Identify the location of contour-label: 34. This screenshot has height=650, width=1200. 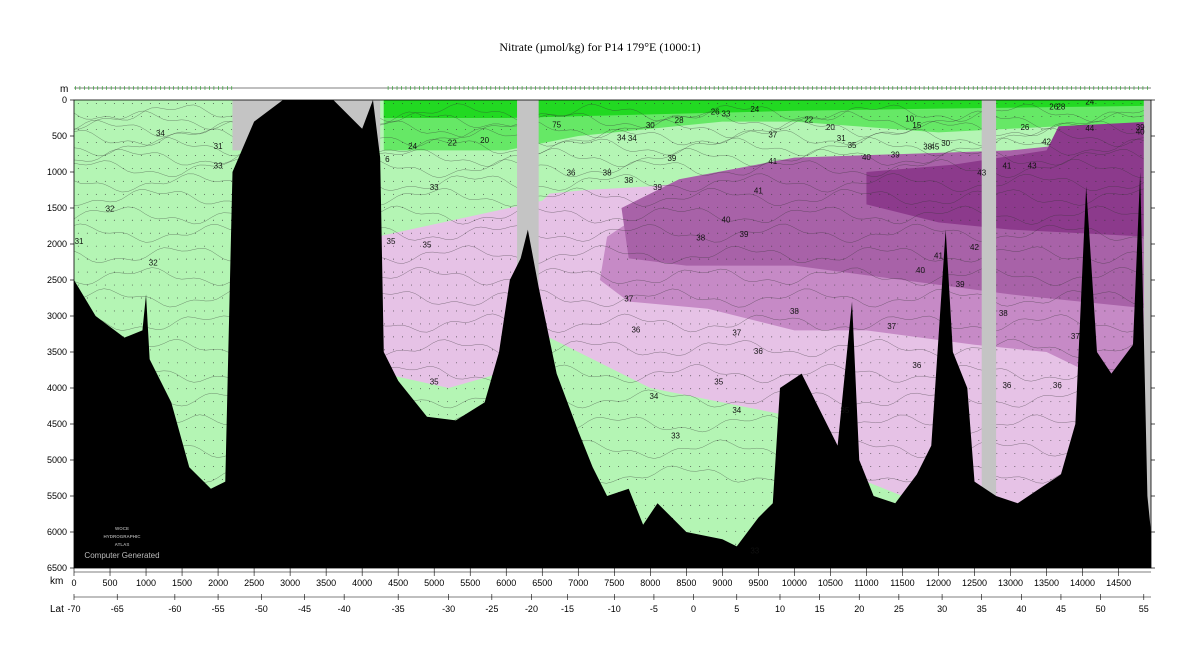
(621, 137).